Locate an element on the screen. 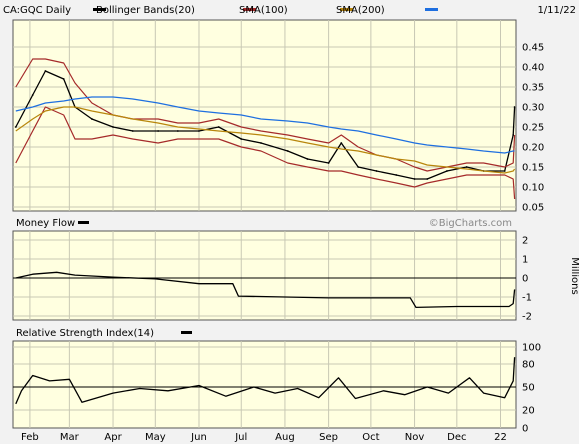 The width and height of the screenshot is (579, 447). money-flow-series-money-flow-line is located at coordinates (265, 290).